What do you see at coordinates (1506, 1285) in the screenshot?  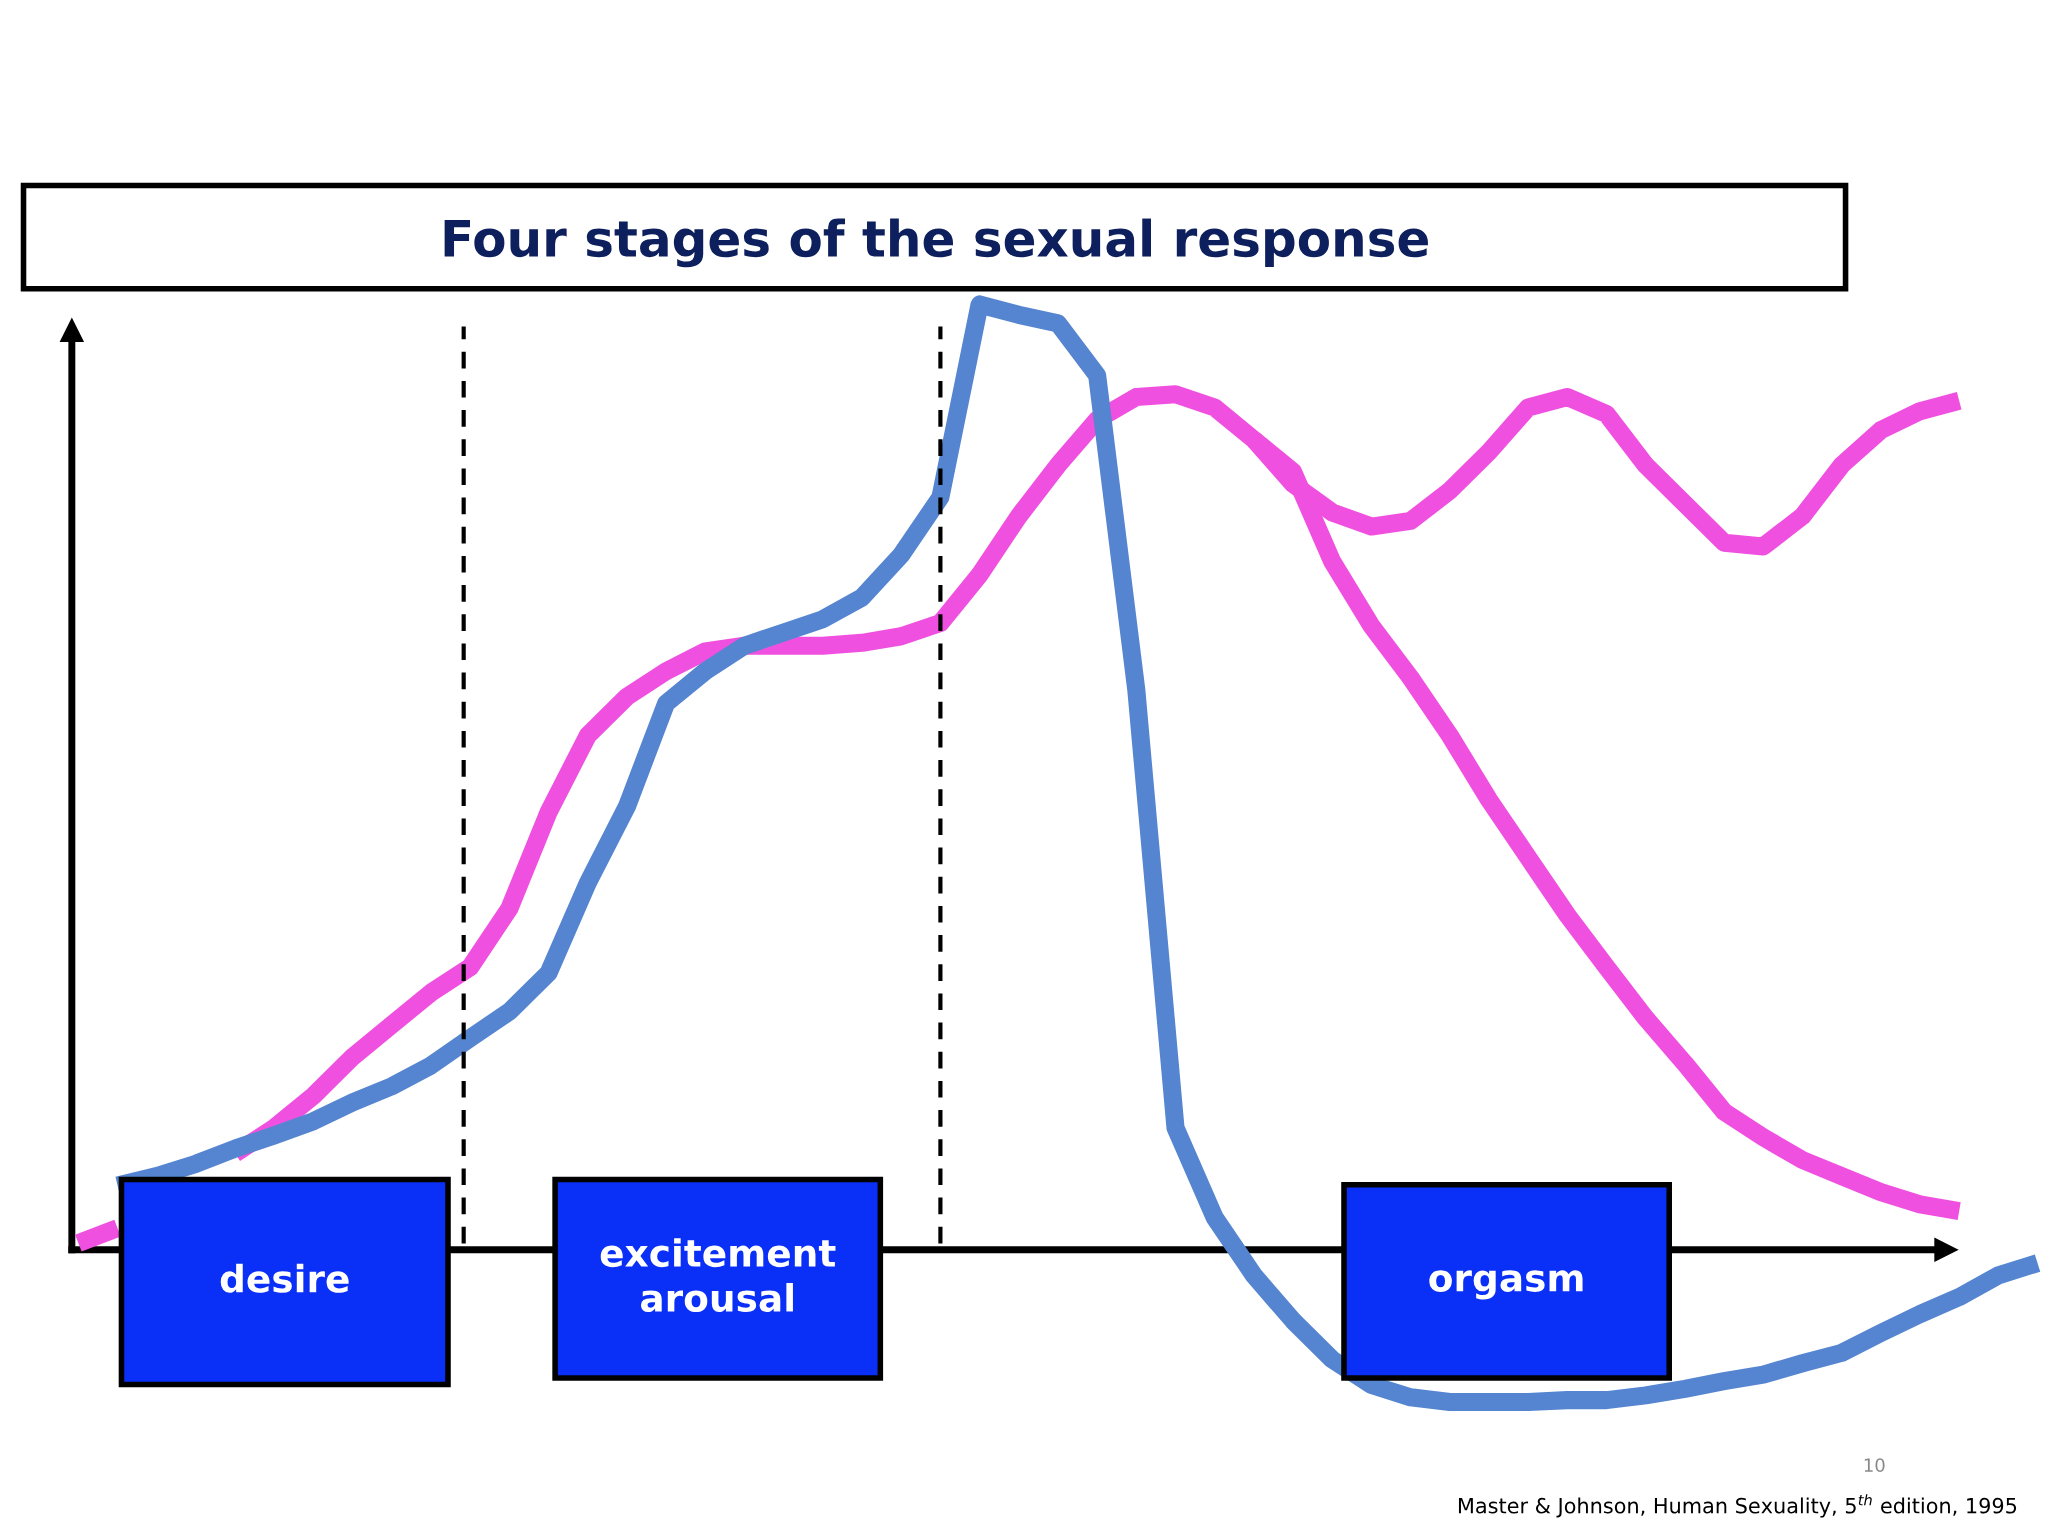 I see `annotation: orgasm` at bounding box center [1506, 1285].